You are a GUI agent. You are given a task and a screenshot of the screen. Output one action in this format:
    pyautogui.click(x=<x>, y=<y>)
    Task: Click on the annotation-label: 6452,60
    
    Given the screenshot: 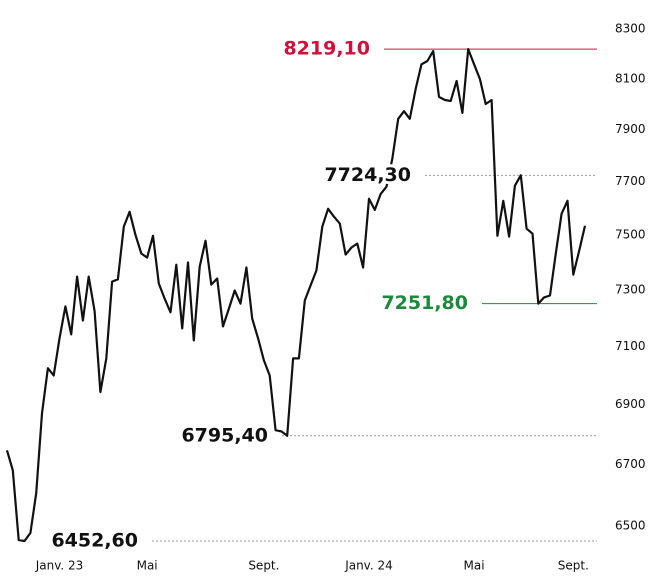 What is the action you would take?
    pyautogui.click(x=94, y=541)
    